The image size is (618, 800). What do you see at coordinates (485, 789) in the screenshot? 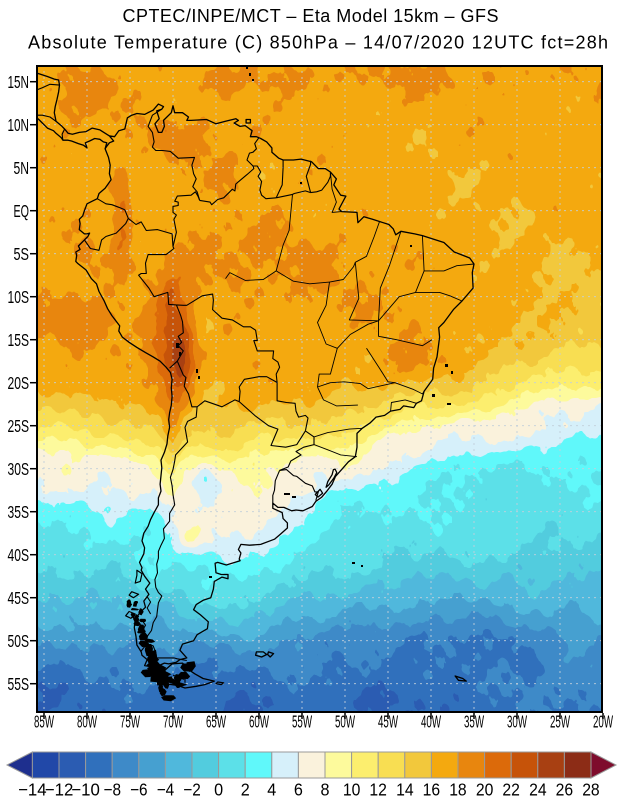
I see `svg-text: 20` at bounding box center [485, 789].